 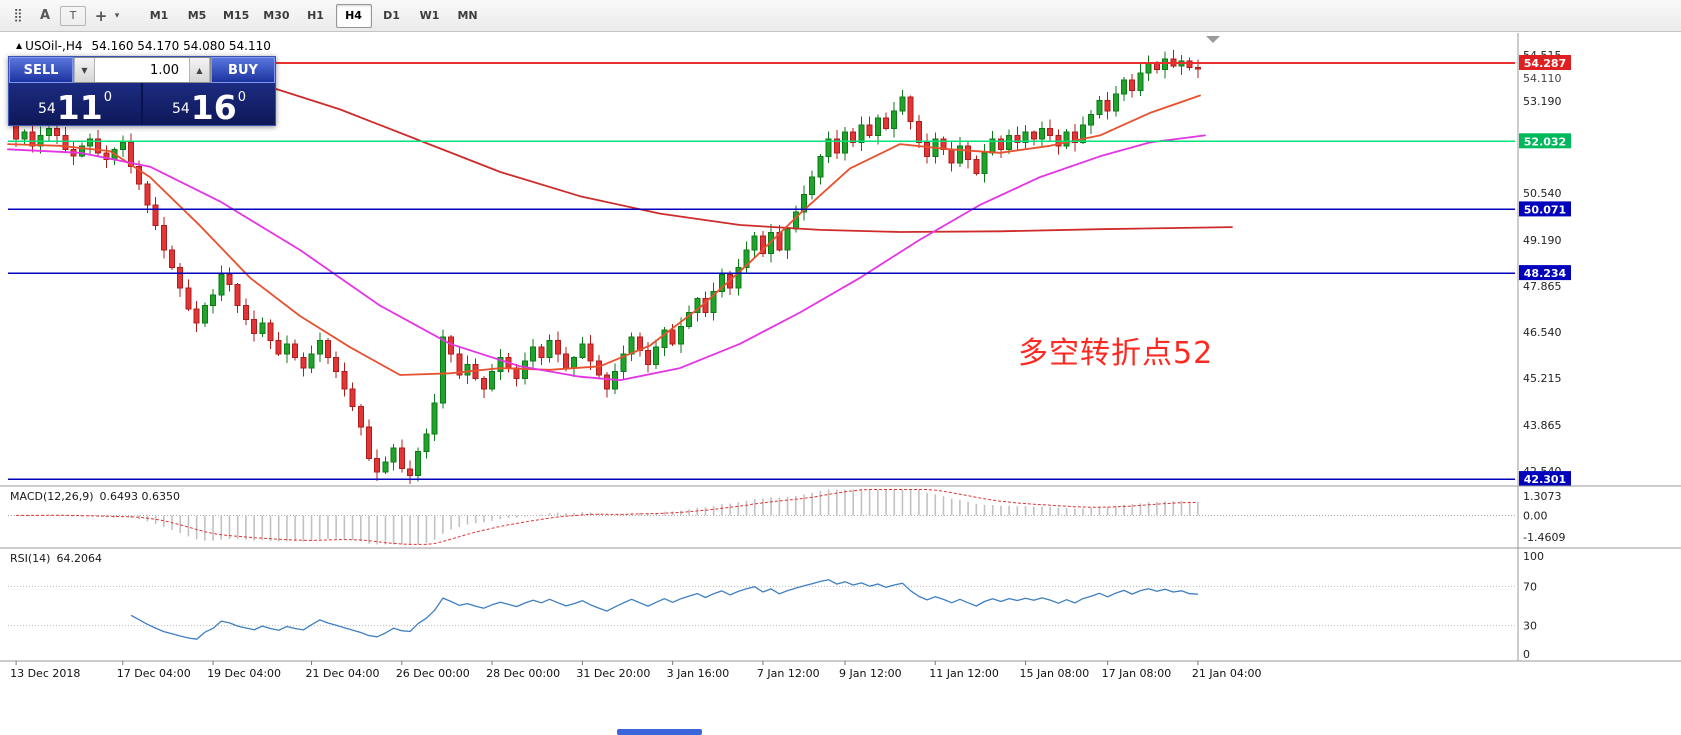 I want to click on svg-text: 7 Jan 12:00, so click(x=788, y=673).